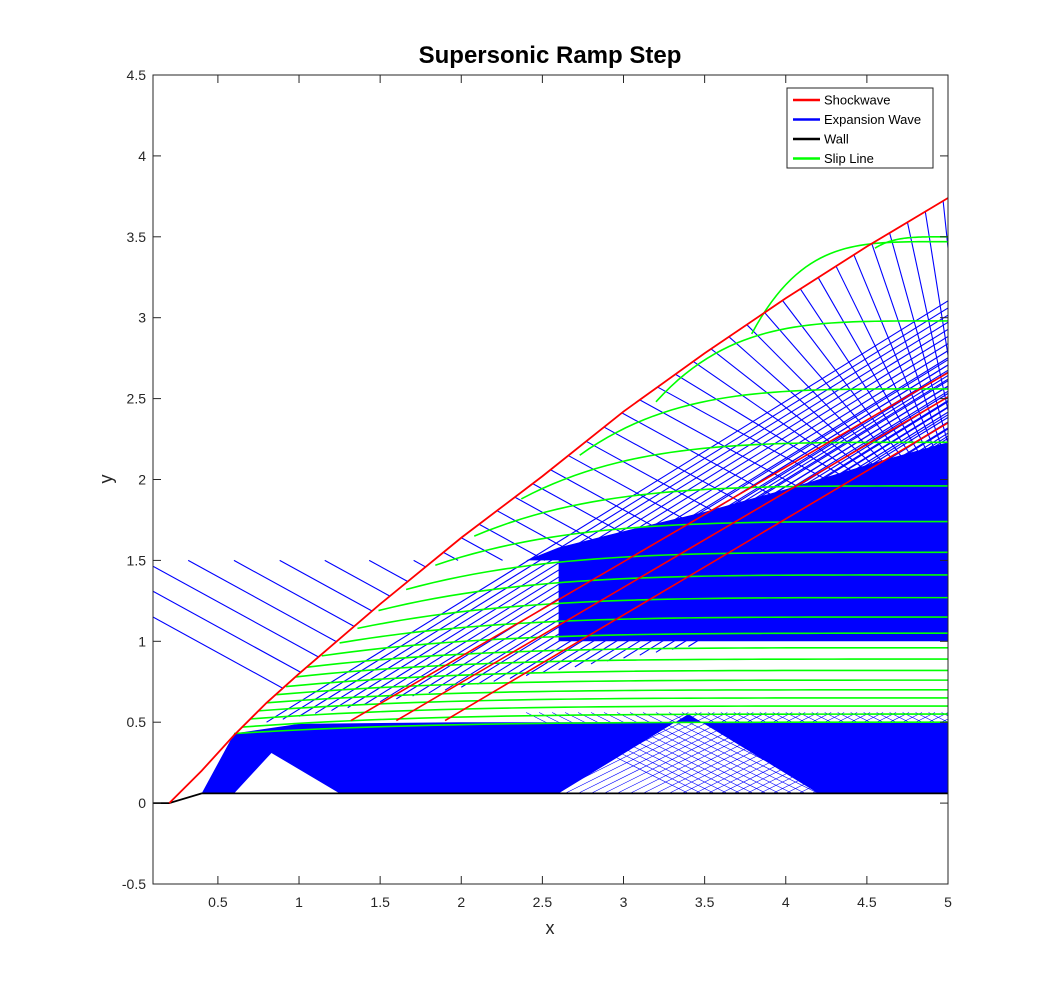  What do you see at coordinates (624, 902) in the screenshot?
I see `x-tick-label: 3` at bounding box center [624, 902].